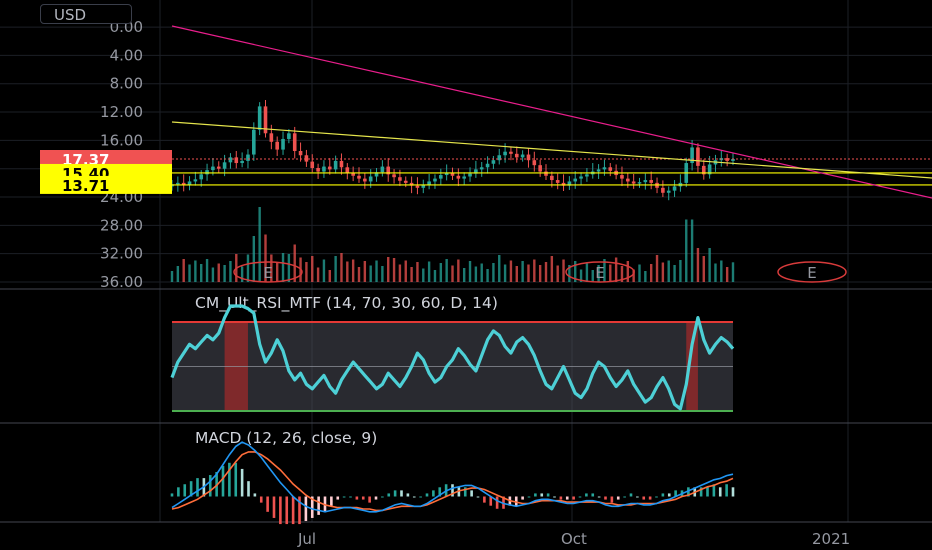 Image resolution: width=932 pixels, height=550 pixels. What do you see at coordinates (452, 244) in the screenshot?
I see `volume-bars` at bounding box center [452, 244].